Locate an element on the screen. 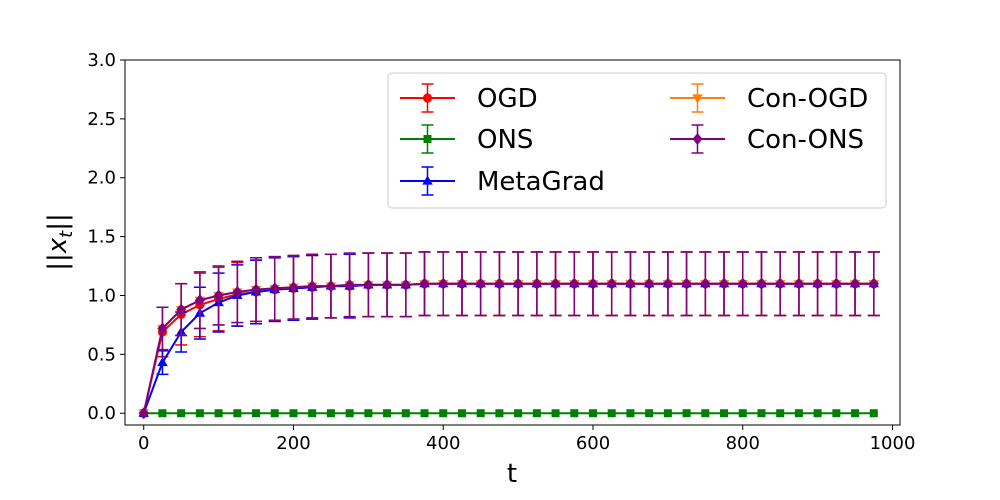  y-tick-label: 1.0 is located at coordinates (101, 295).